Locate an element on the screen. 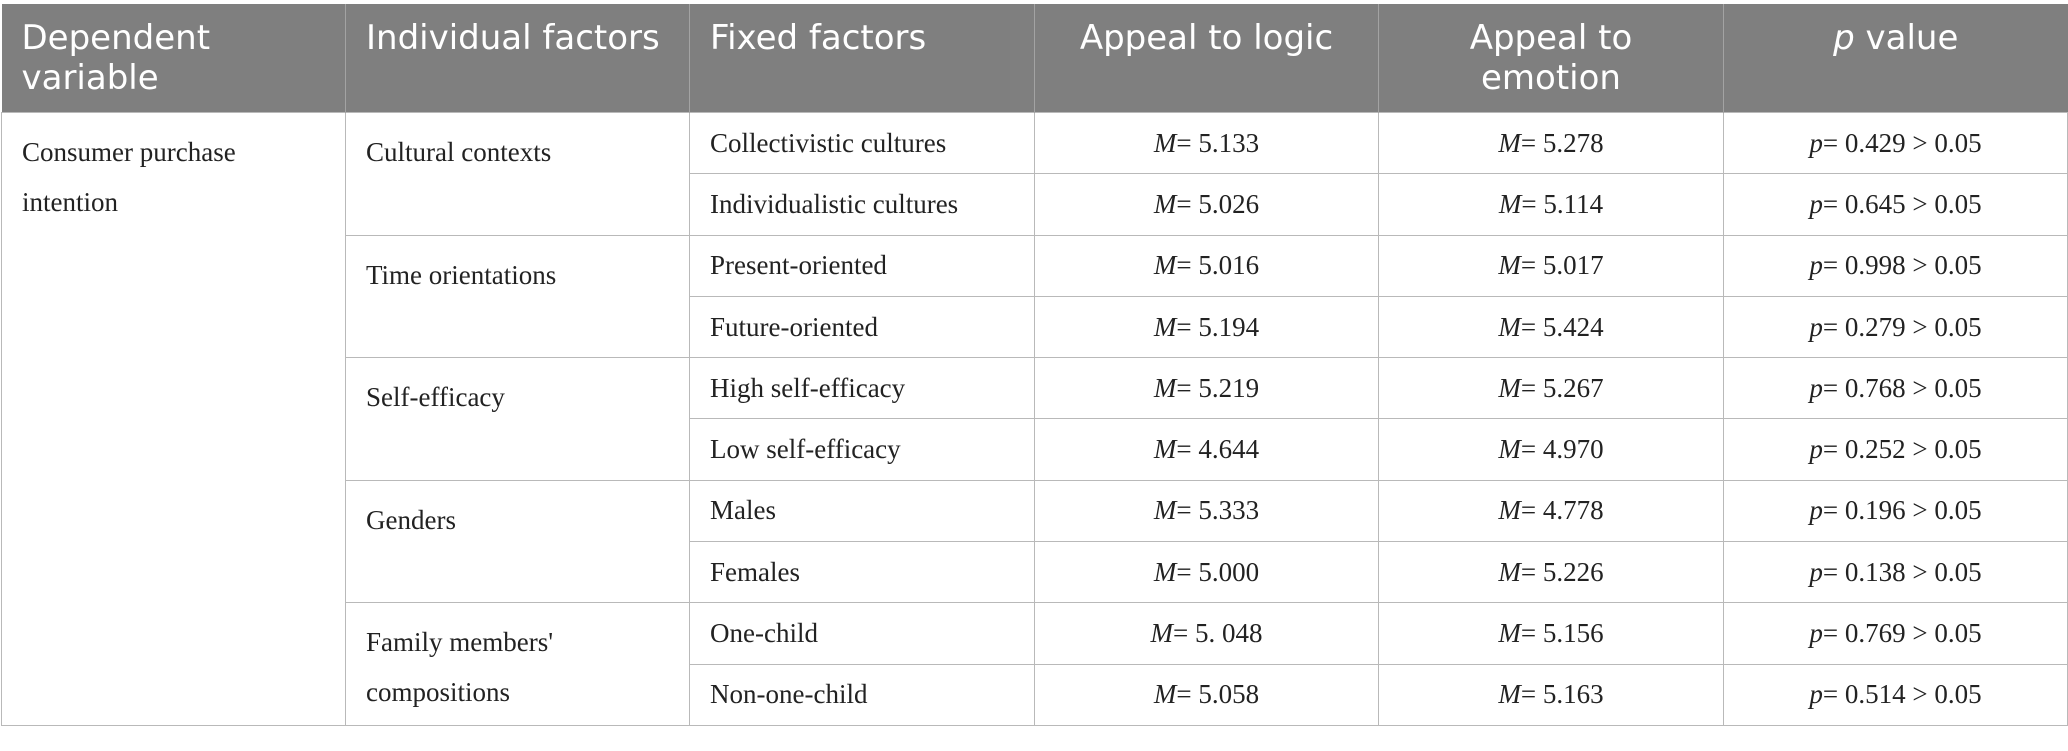 Image resolution: width=2068 pixels, height=751 pixels. individual-factor-cell: Self-efficacy is located at coordinates (517, 419).